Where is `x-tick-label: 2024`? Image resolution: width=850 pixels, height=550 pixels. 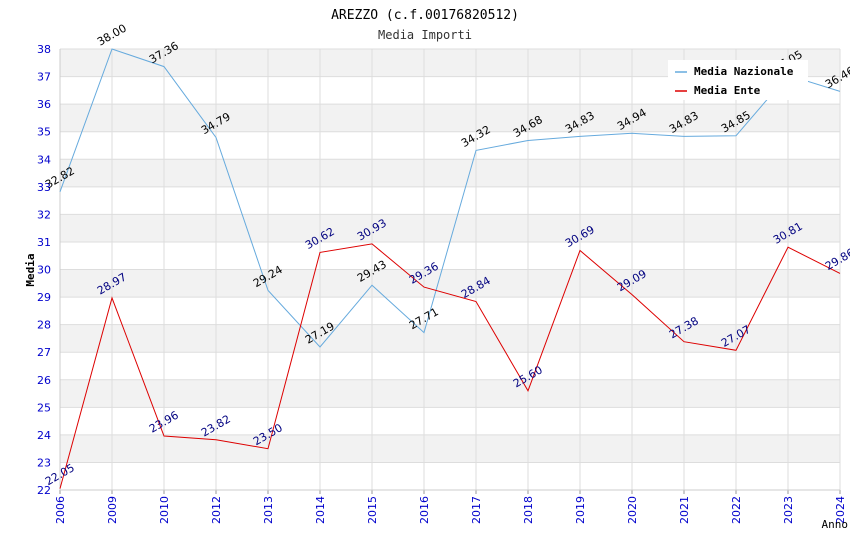 x-tick-label: 2024 is located at coordinates (840, 510).